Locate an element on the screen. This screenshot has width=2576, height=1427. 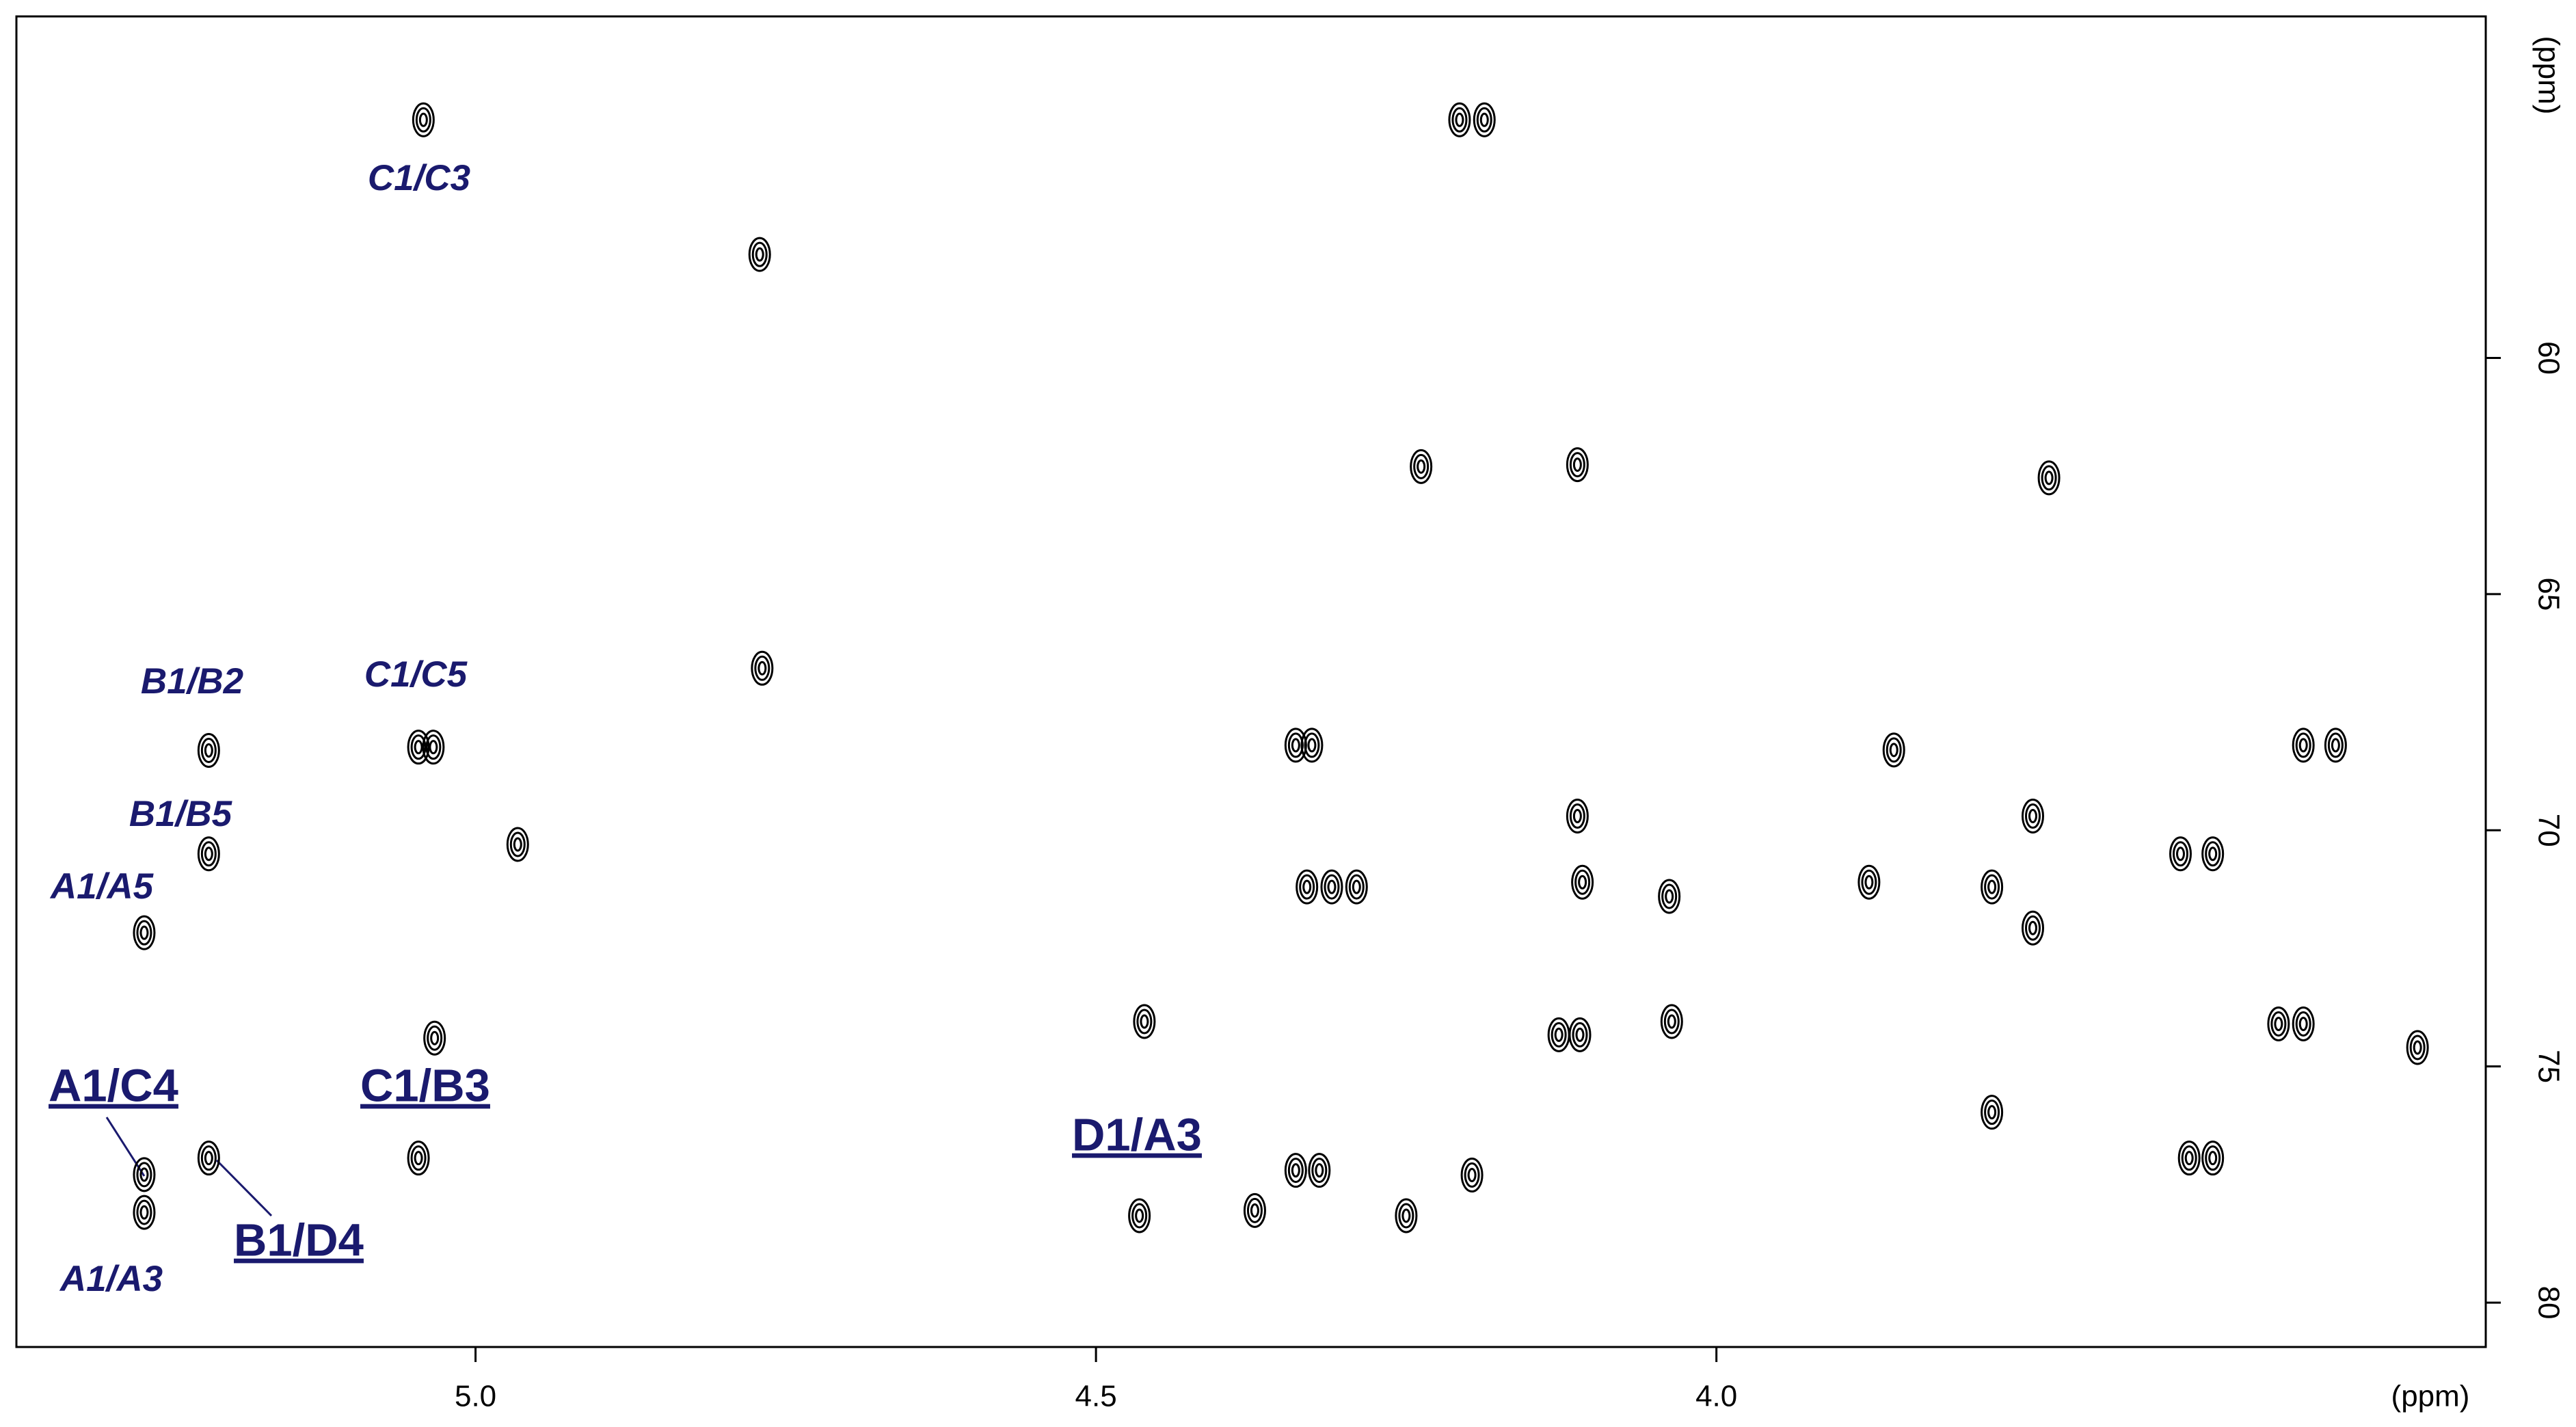
annotation: A1/C4 is located at coordinates (113, 1086).